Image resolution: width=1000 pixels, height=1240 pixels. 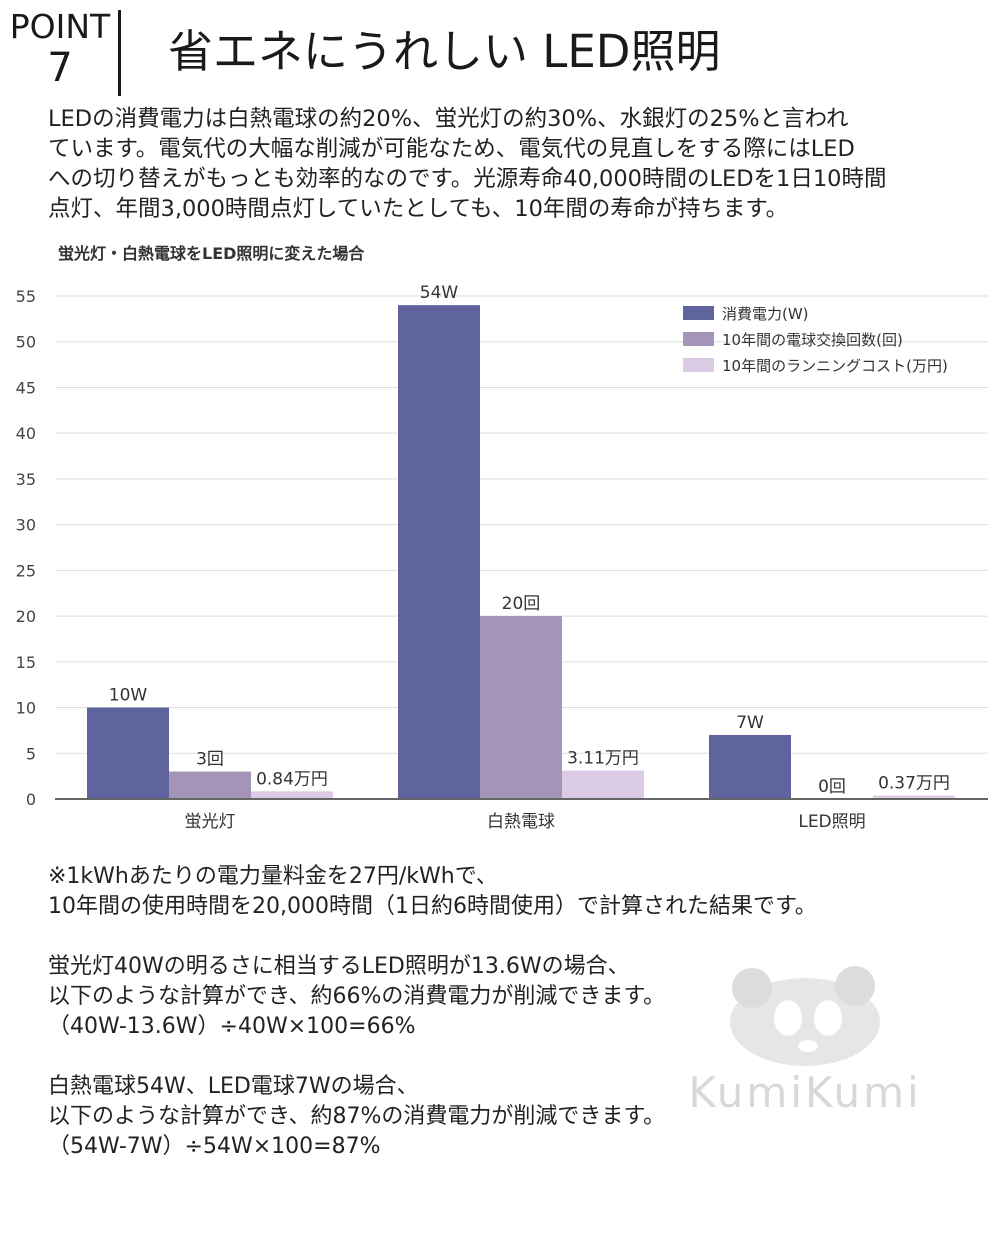 What do you see at coordinates (448, 119) in the screenshot?
I see `intro-line: LEDの消費電力は白熱電球の約20%、蛍光灯の約30%、水銀灯の25%と言われ` at bounding box center [448, 119].